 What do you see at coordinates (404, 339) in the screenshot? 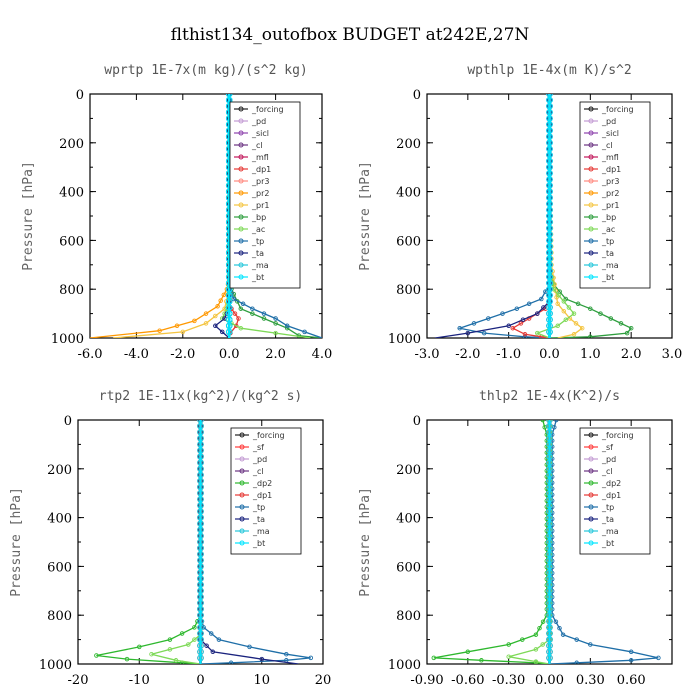
I see `y-tick-label: 1000` at bounding box center [404, 339].